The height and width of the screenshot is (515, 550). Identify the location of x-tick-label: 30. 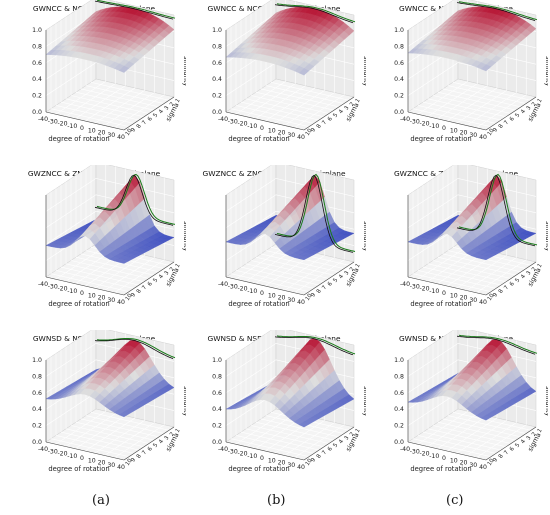
(291, 465).